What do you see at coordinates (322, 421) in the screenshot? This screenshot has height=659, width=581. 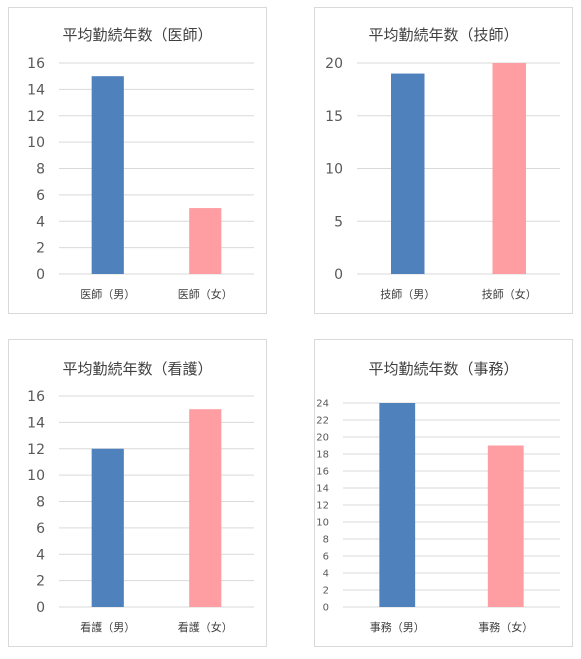 I see `y-tick-label: 22` at bounding box center [322, 421].